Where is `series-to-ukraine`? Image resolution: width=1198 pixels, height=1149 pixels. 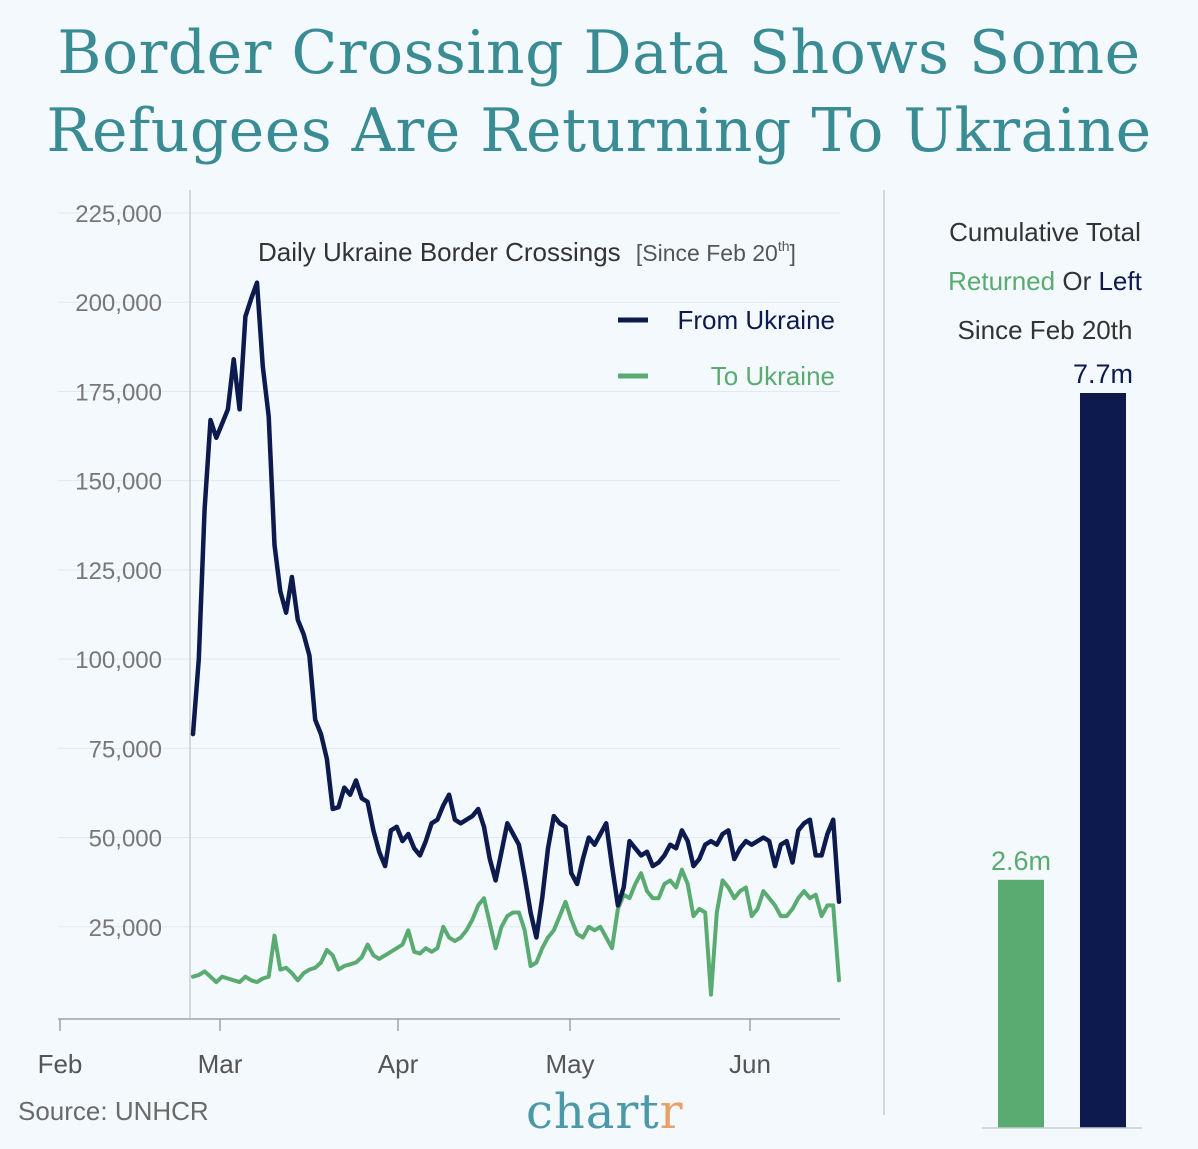
series-to-ukraine is located at coordinates (516, 932).